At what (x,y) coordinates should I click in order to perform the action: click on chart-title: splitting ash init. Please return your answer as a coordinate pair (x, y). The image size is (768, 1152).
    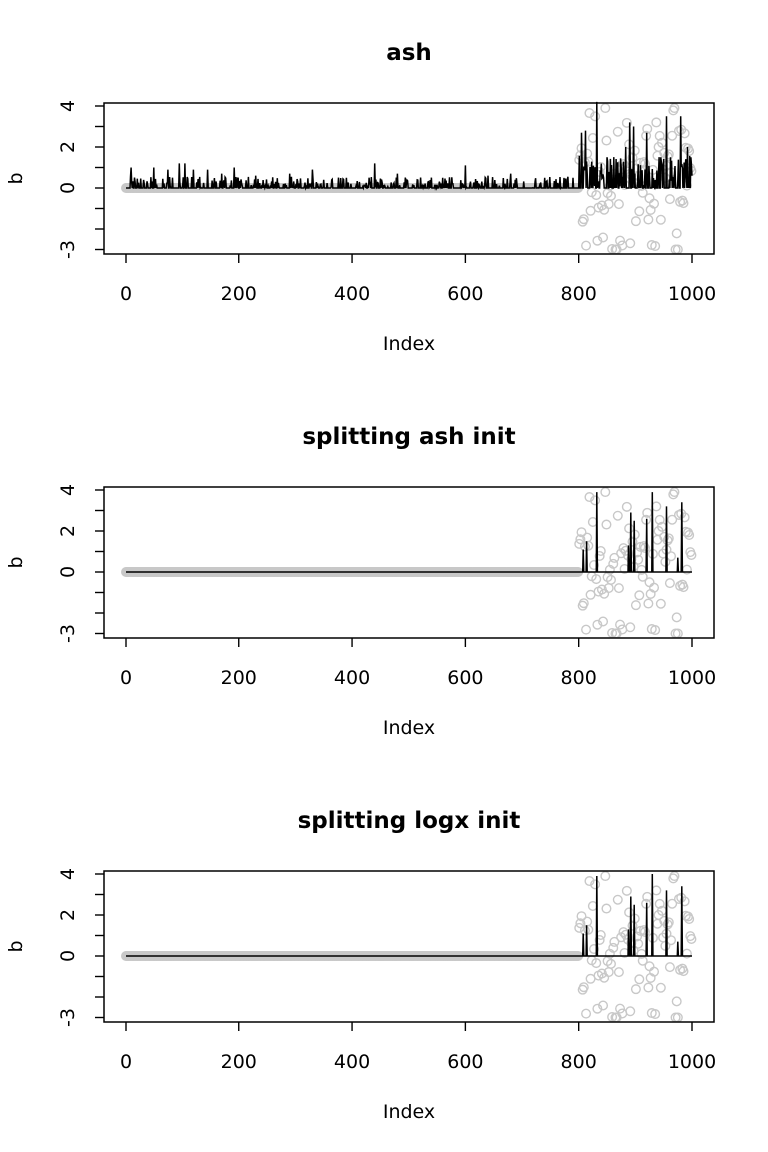
    Looking at the image, I should click on (408, 437).